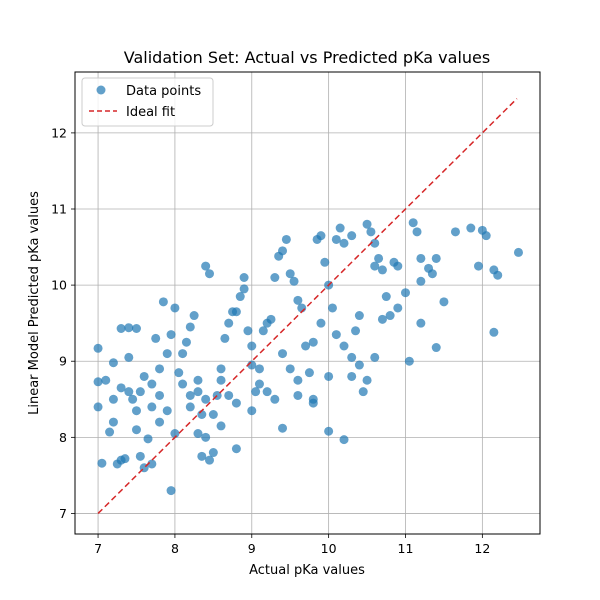  I want to click on legend-label-ideal-fit: Ideal fit, so click(150, 112).